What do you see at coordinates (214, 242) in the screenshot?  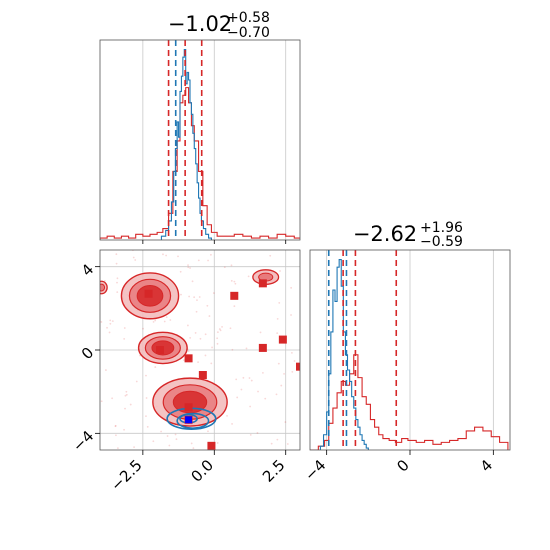 I see `panel1-ticks` at bounding box center [214, 242].